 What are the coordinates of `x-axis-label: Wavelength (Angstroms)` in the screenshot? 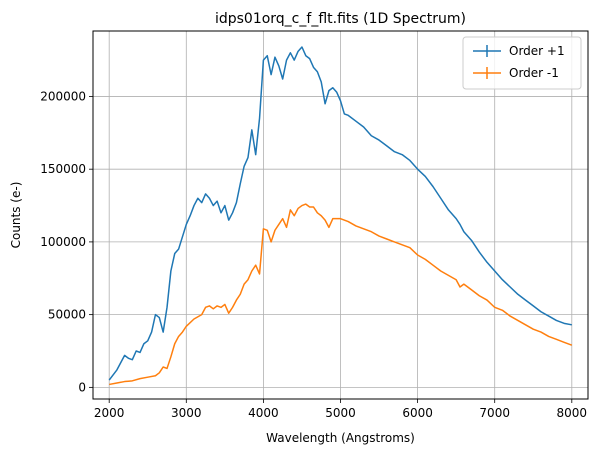 It's located at (340, 438).